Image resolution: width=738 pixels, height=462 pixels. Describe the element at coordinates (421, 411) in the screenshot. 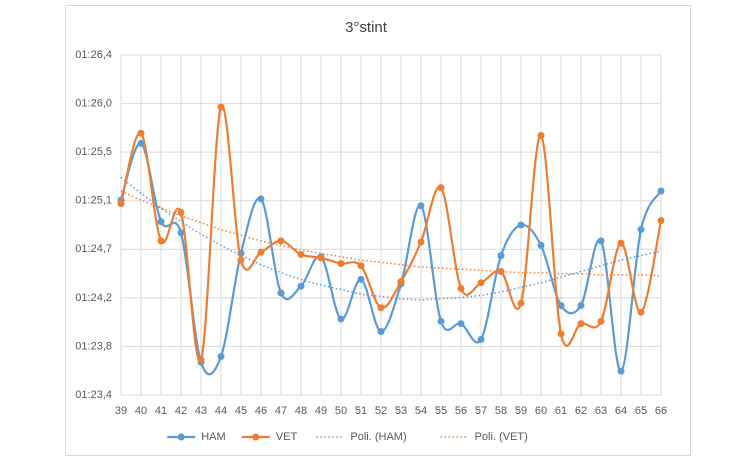

I see `x-tick-label: 54` at that location.